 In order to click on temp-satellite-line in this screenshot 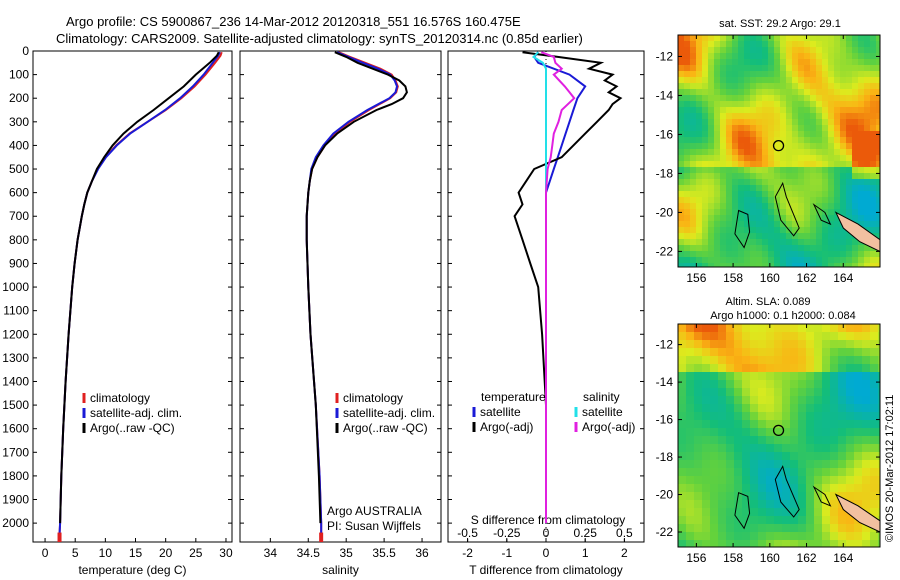, I will do `click(559, 287)`.